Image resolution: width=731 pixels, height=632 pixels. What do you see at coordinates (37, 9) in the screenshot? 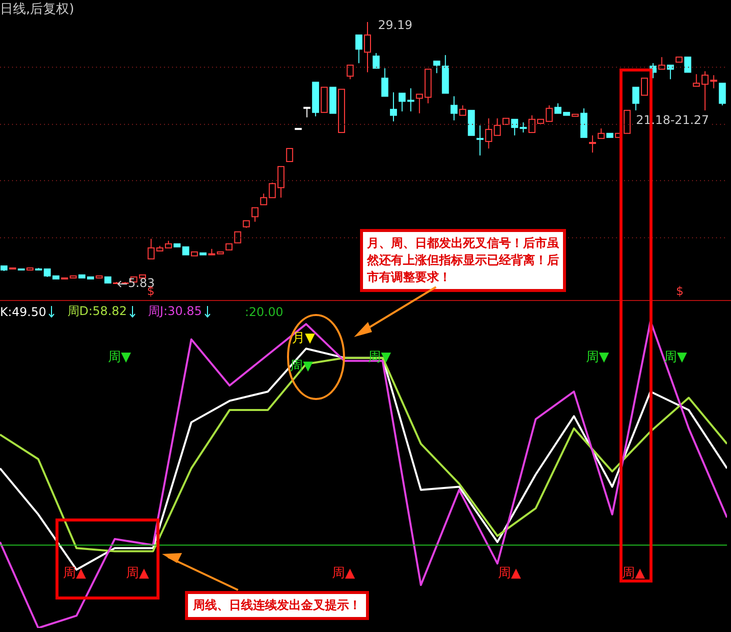
I see `chart-title: 日线,后复权)` at bounding box center [37, 9].